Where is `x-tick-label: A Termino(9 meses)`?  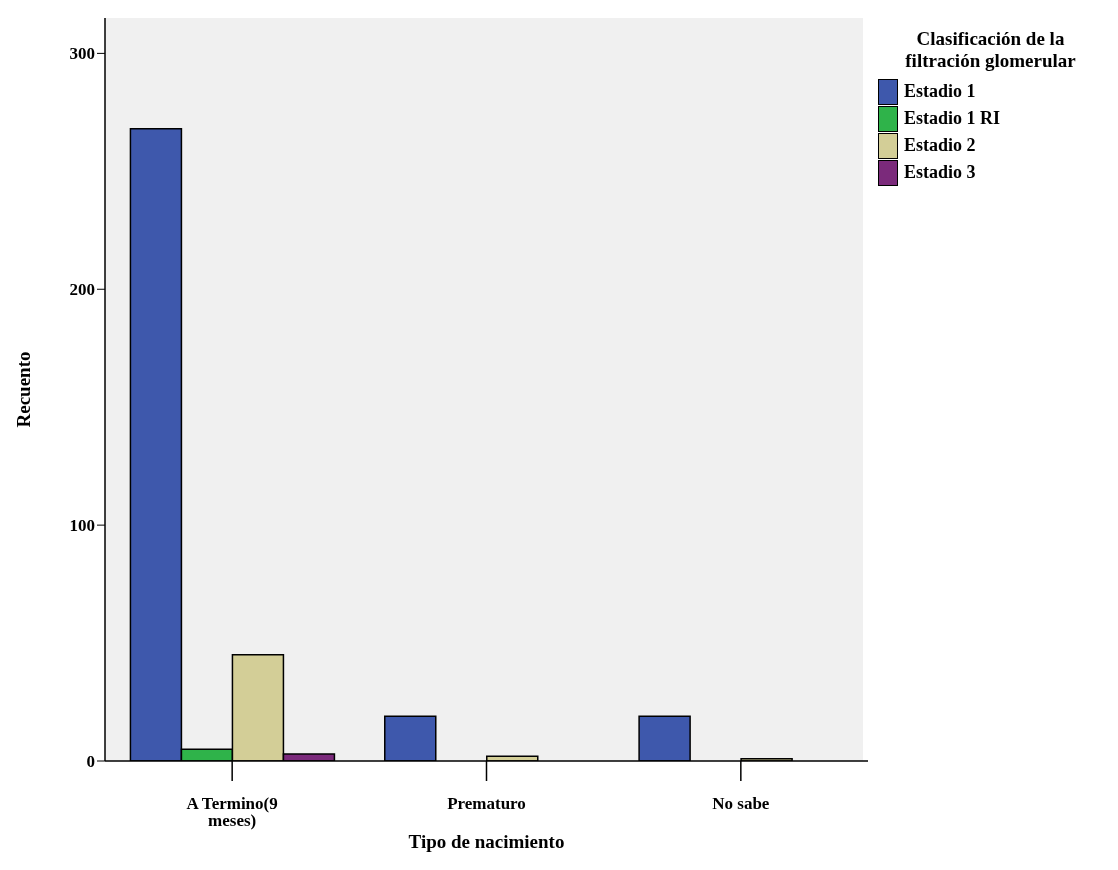
x-tick-label: A Termino(9 meses) is located at coordinates (232, 812).